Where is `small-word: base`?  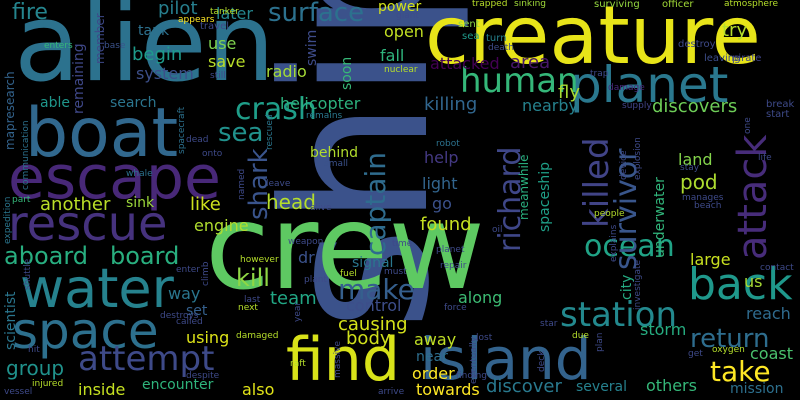
small-word: base is located at coordinates (115, 46).